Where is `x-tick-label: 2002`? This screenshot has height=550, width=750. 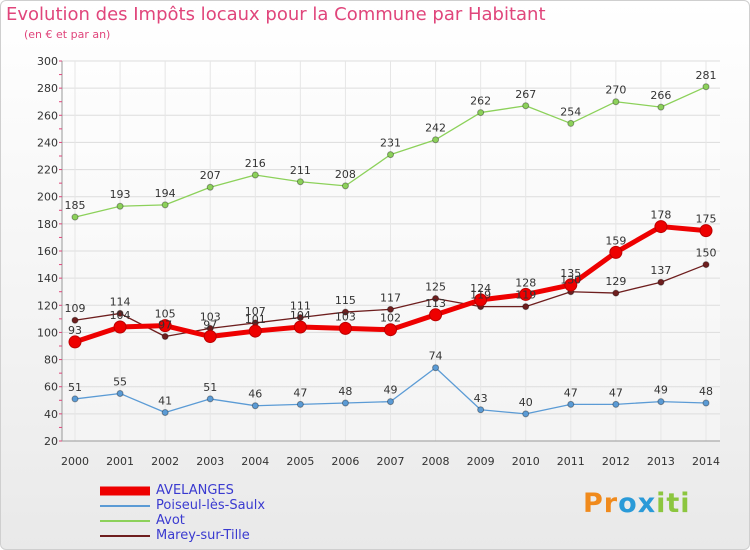
x-tick-label: 2002 is located at coordinates (165, 461).